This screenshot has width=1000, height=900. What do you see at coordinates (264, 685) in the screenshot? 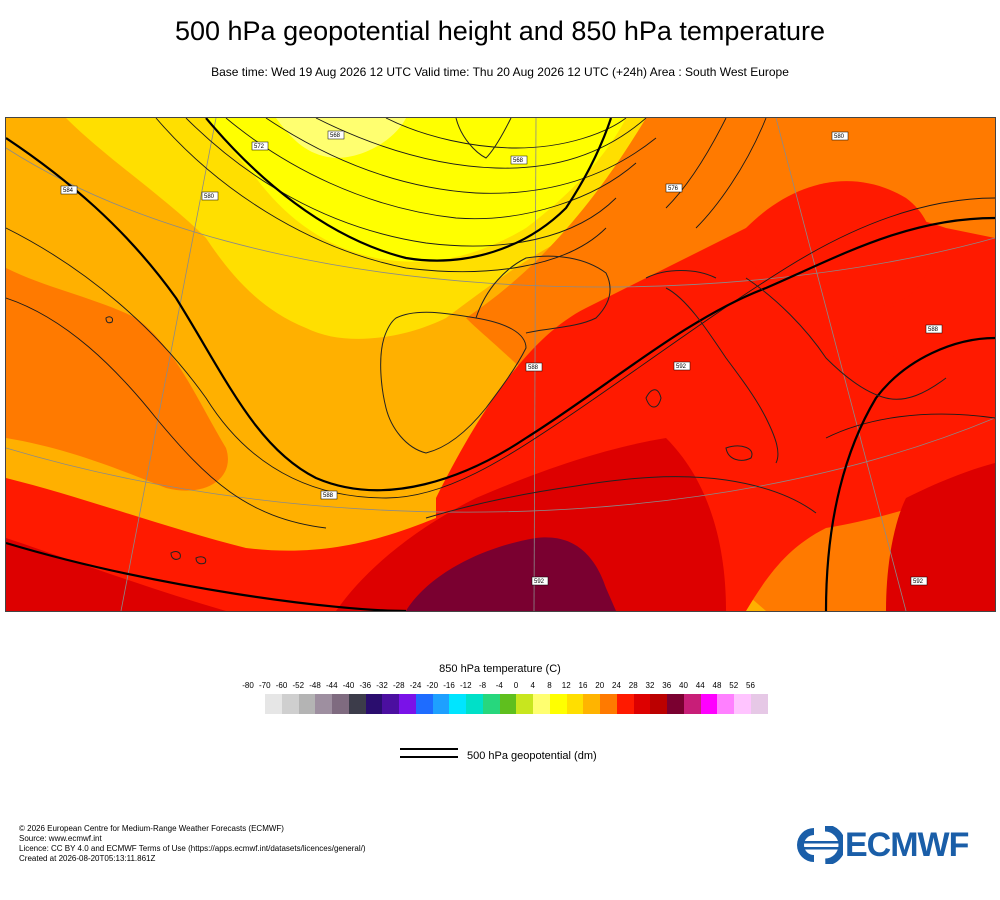
I see `colorbar-tick-label: -70` at bounding box center [264, 685].